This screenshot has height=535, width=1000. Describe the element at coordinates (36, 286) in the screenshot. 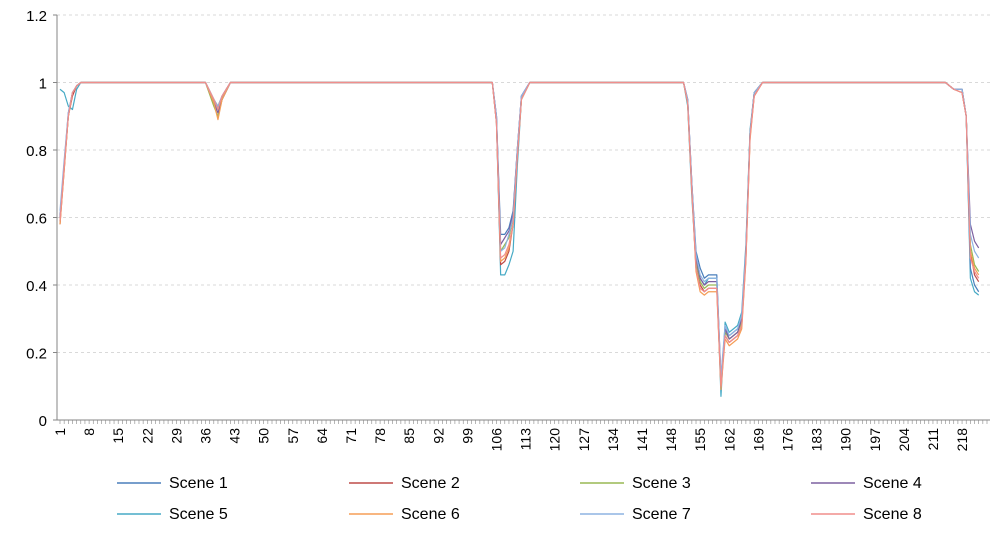

I see `y-tick-label: 0.4` at that location.